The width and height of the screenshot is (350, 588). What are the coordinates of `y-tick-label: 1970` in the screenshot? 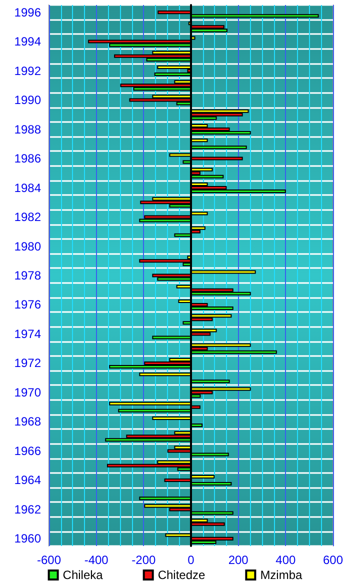 It's located at (28, 392).